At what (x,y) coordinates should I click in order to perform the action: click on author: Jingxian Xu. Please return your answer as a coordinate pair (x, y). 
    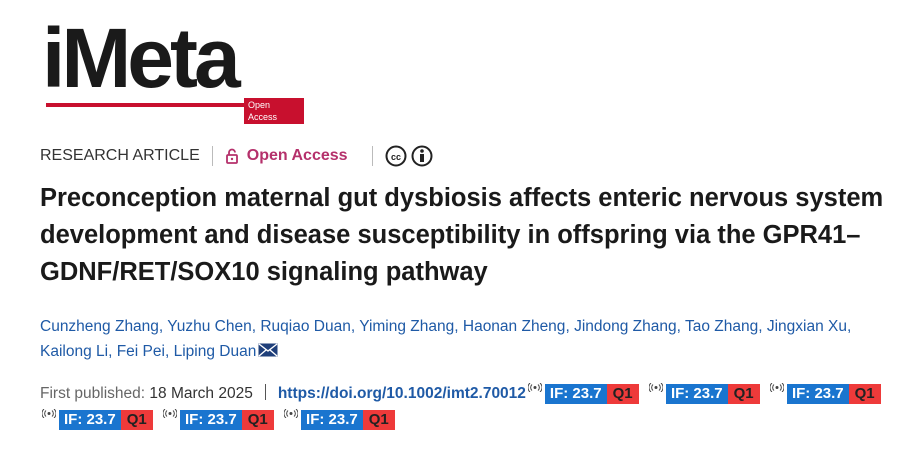
    Looking at the image, I should click on (806, 326).